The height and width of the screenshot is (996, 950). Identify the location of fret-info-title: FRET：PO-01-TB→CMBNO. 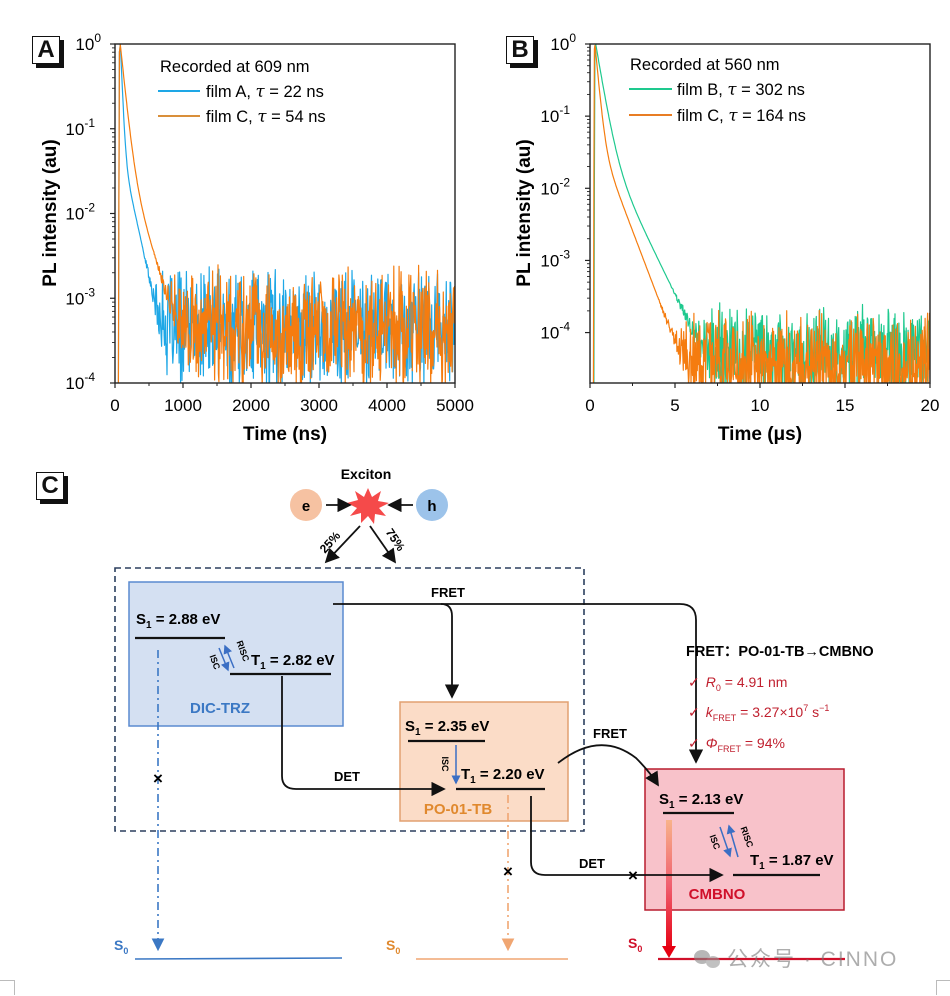
(780, 652).